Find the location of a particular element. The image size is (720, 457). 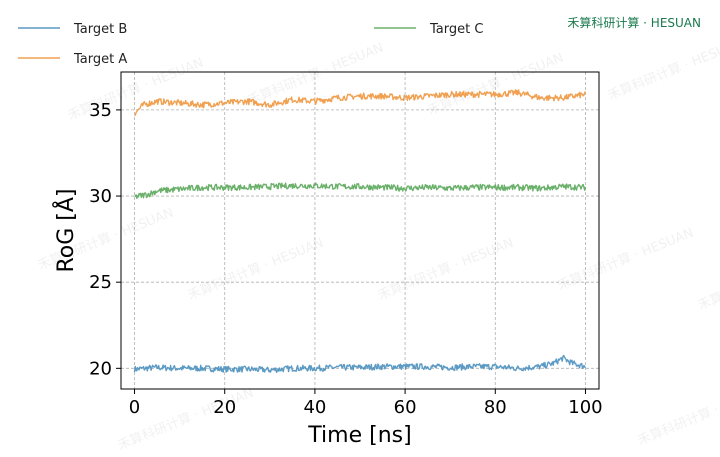

x-tick-label: 0 is located at coordinates (134, 407).